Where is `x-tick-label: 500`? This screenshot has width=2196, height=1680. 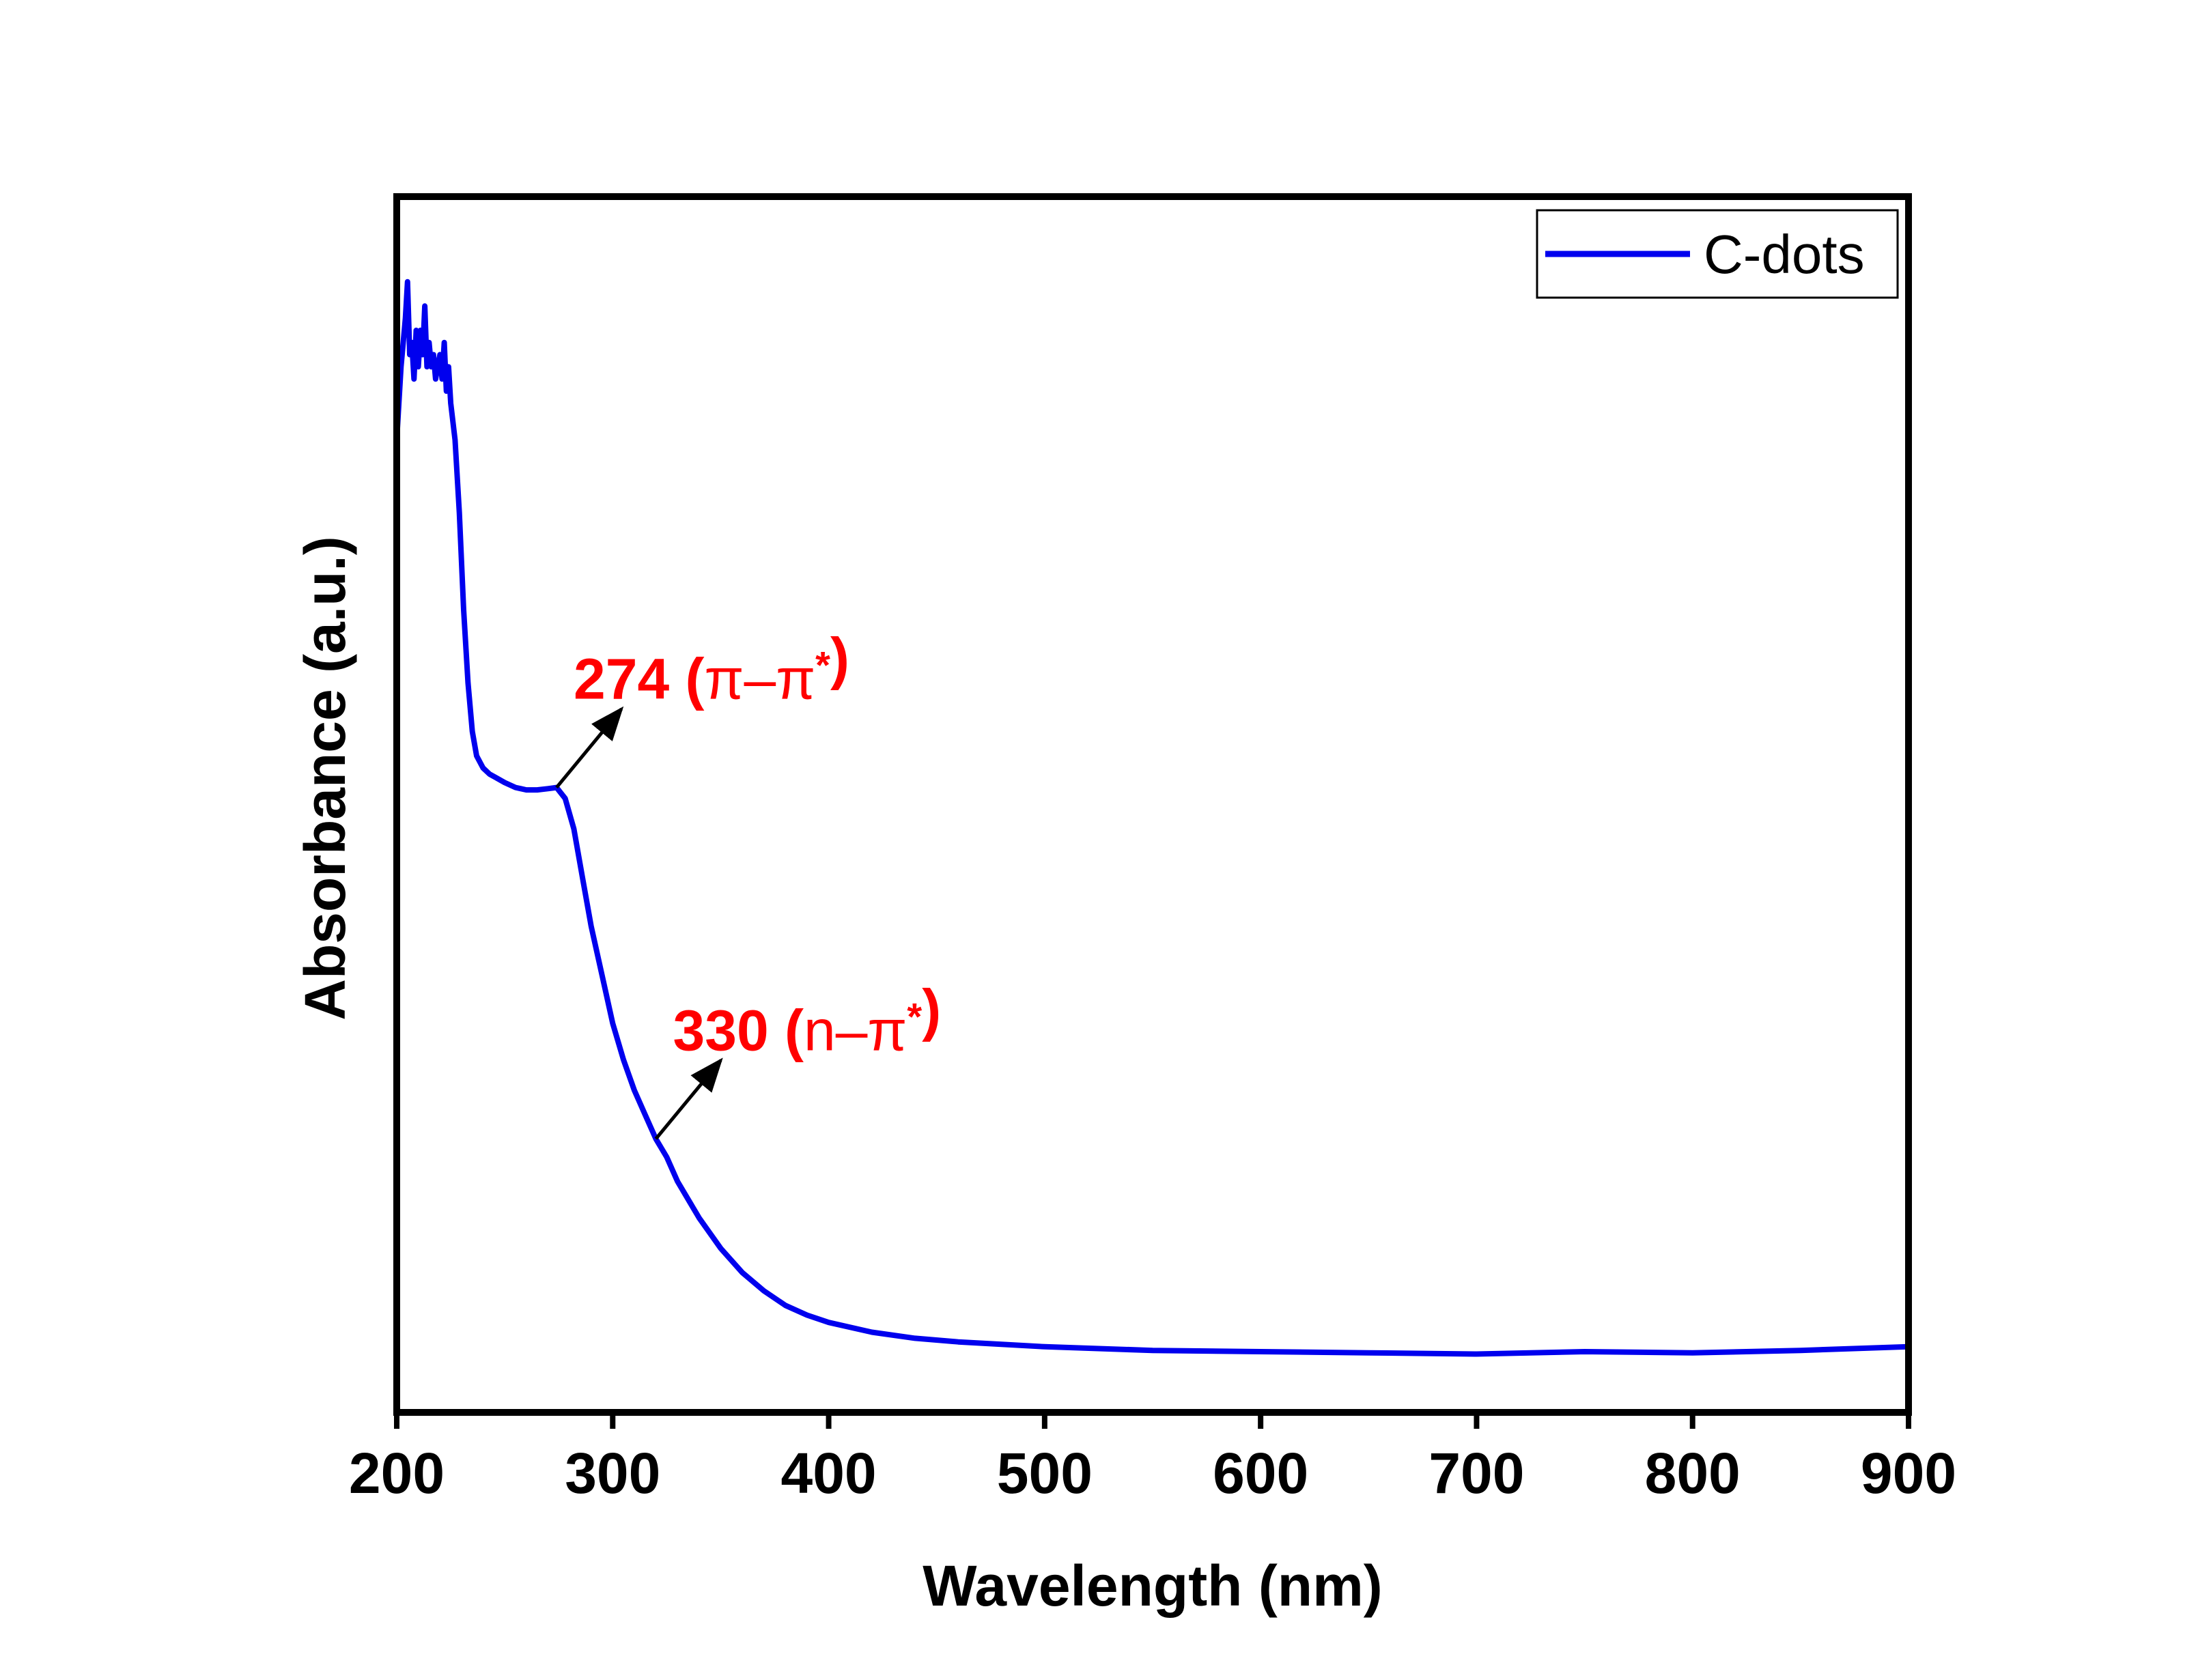 x-tick-label: 500 is located at coordinates (1045, 1473).